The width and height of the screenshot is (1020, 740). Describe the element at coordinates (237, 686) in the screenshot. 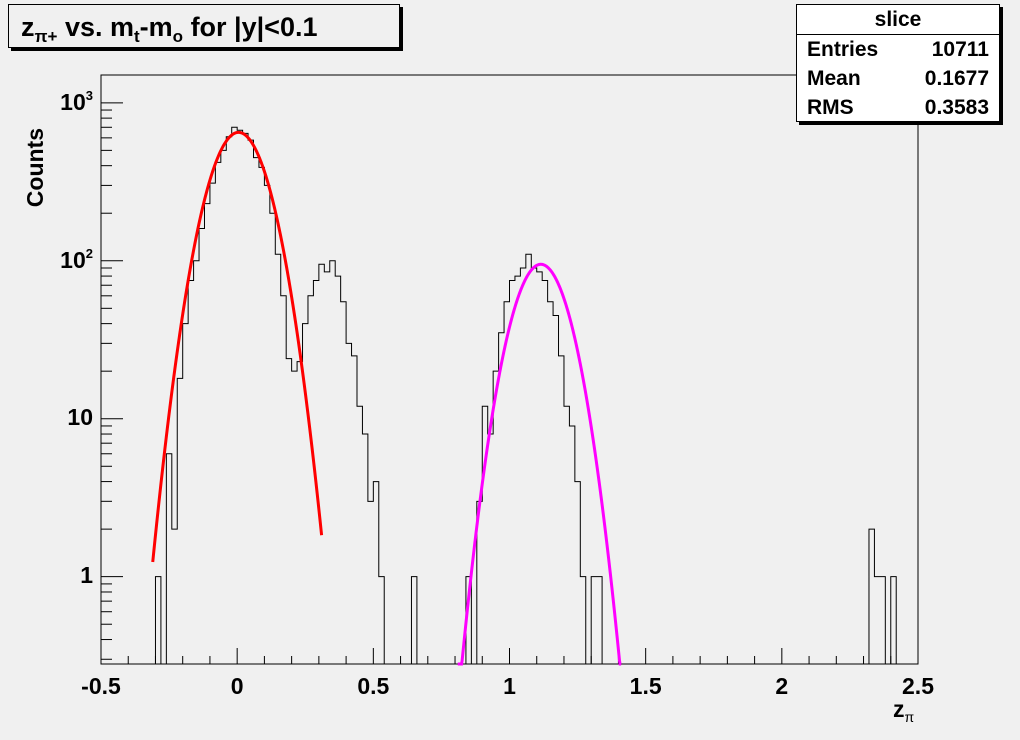

I see `x-tick-label: 0` at that location.